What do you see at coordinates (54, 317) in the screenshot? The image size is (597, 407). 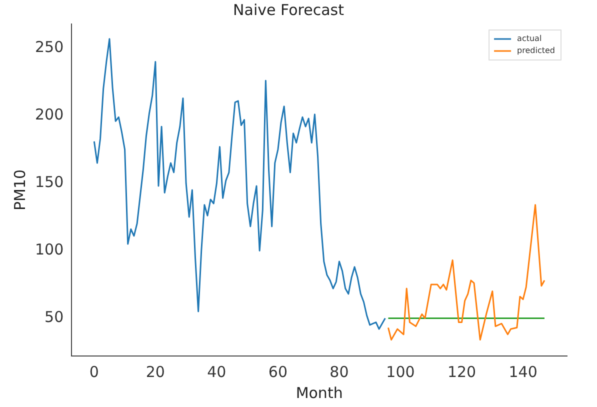 I see `y-tick-label: 50` at bounding box center [54, 317].